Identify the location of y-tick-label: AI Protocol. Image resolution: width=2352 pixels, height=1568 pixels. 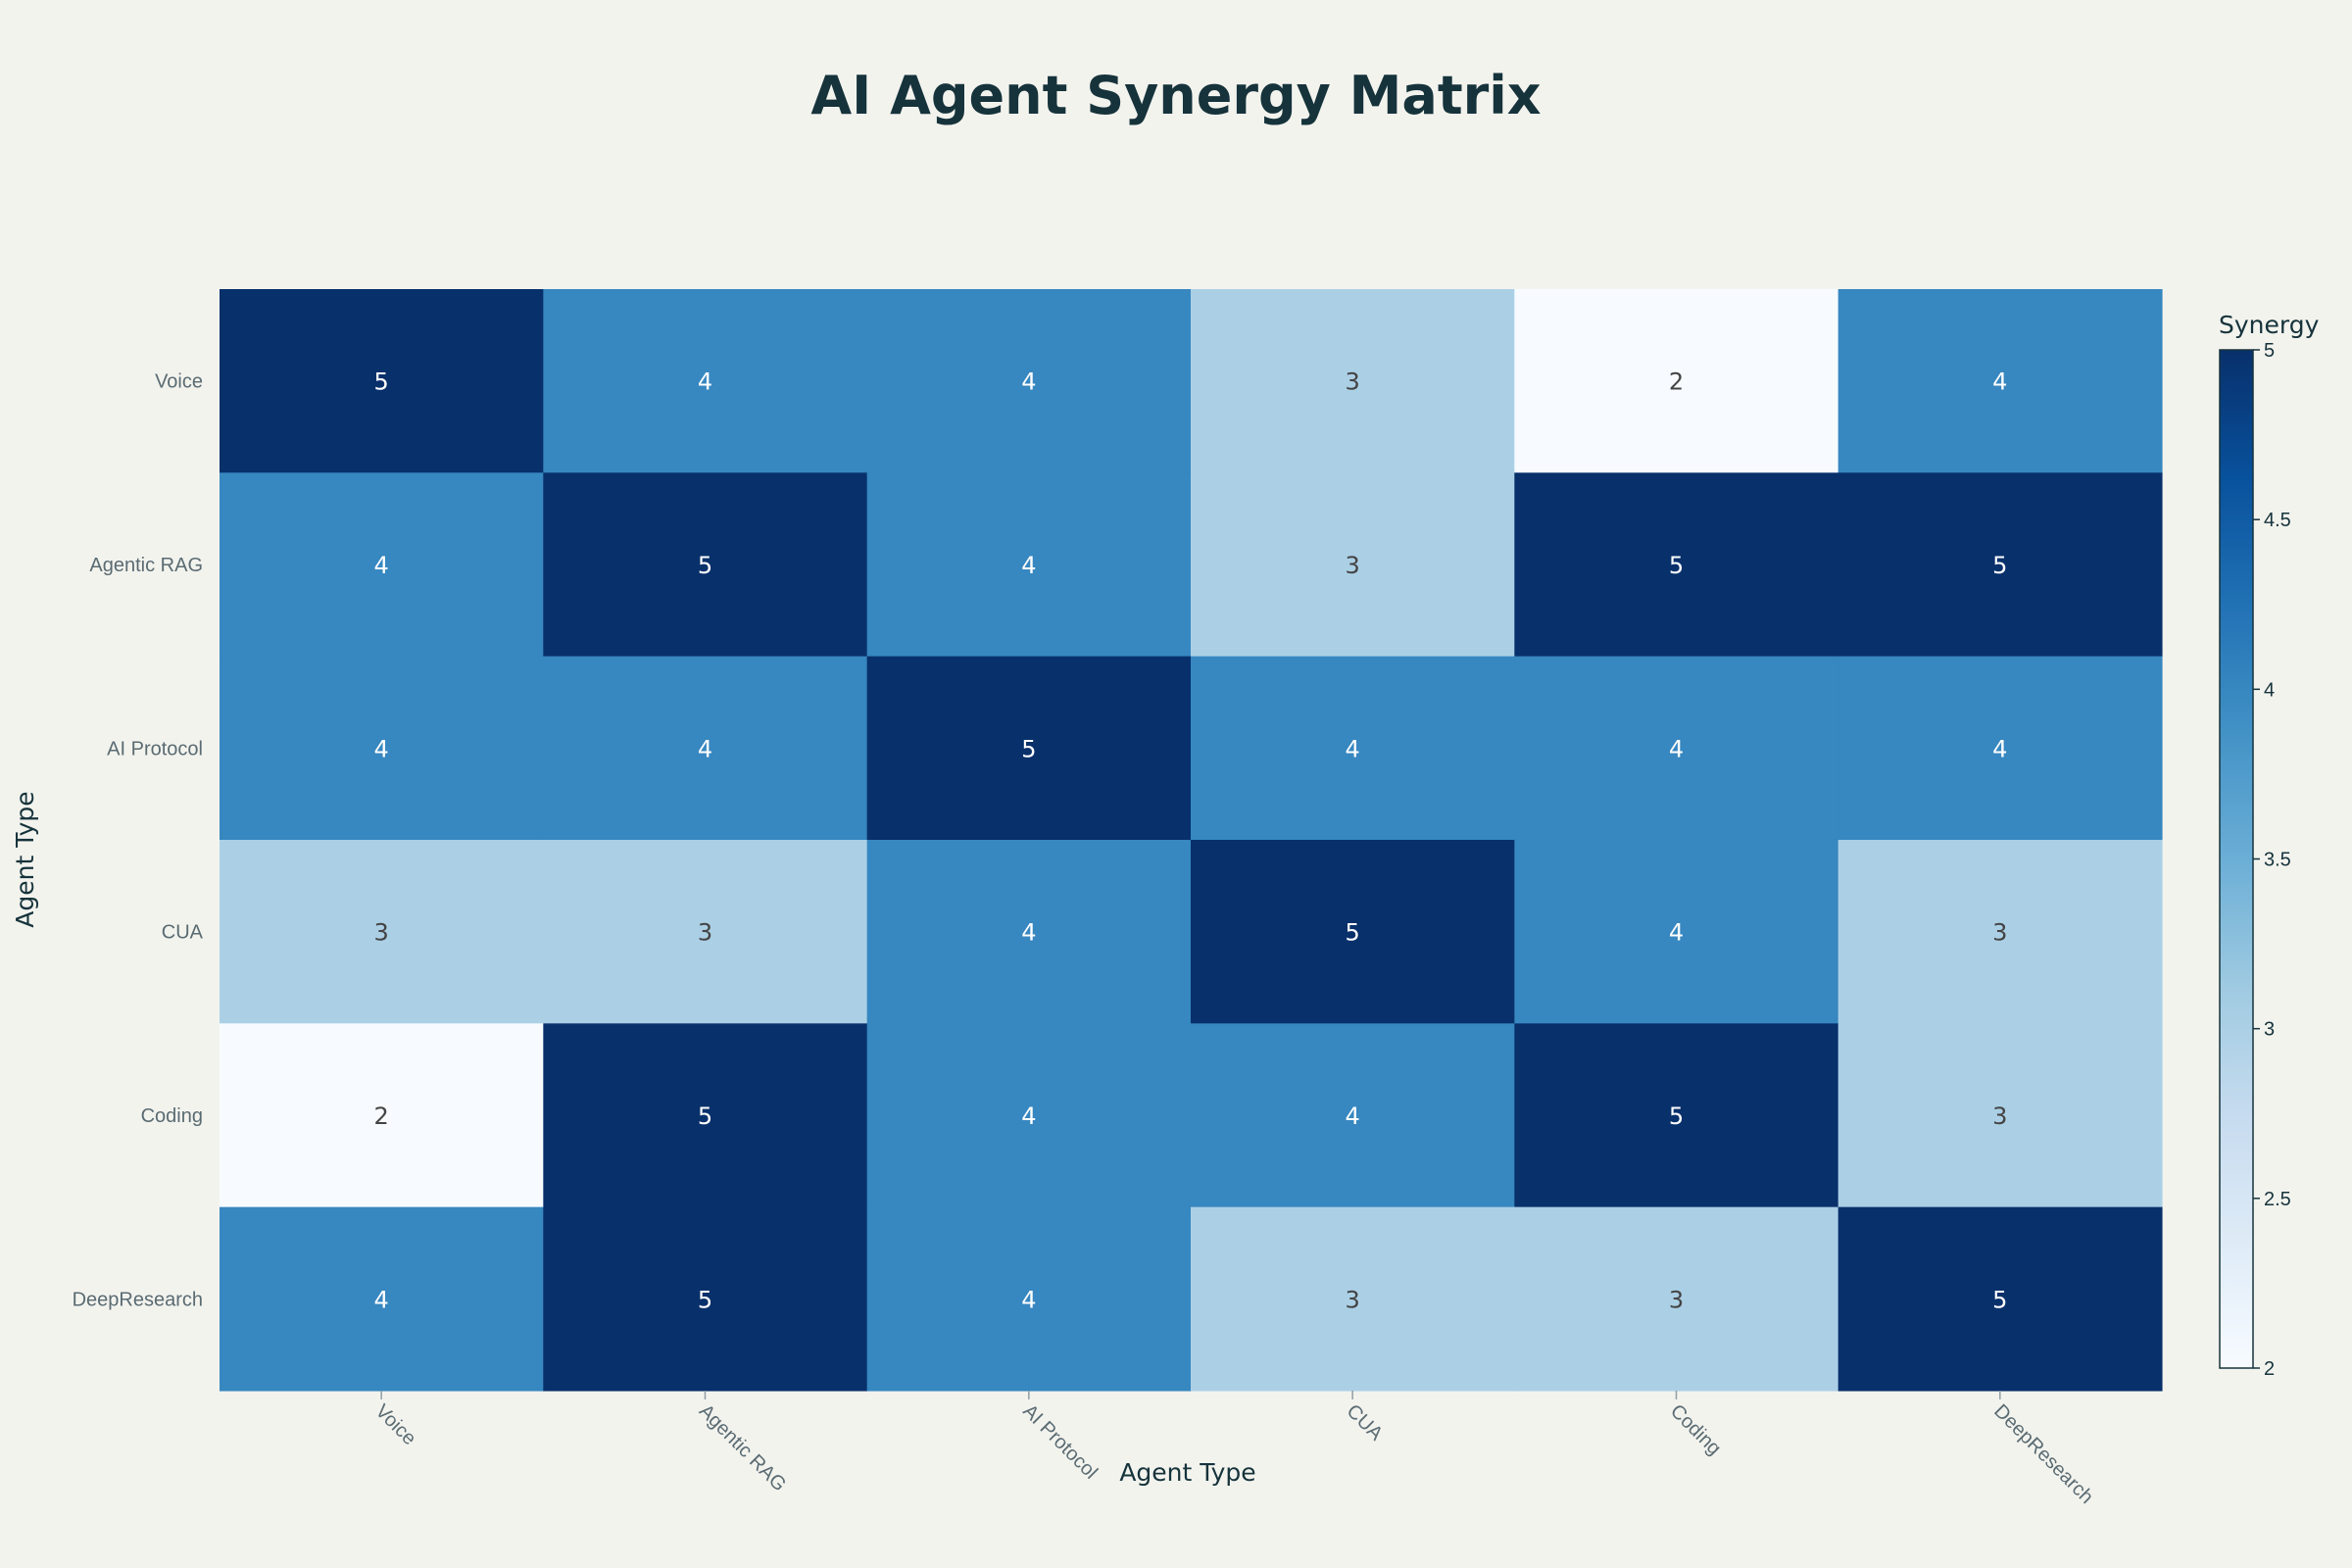
(155, 749).